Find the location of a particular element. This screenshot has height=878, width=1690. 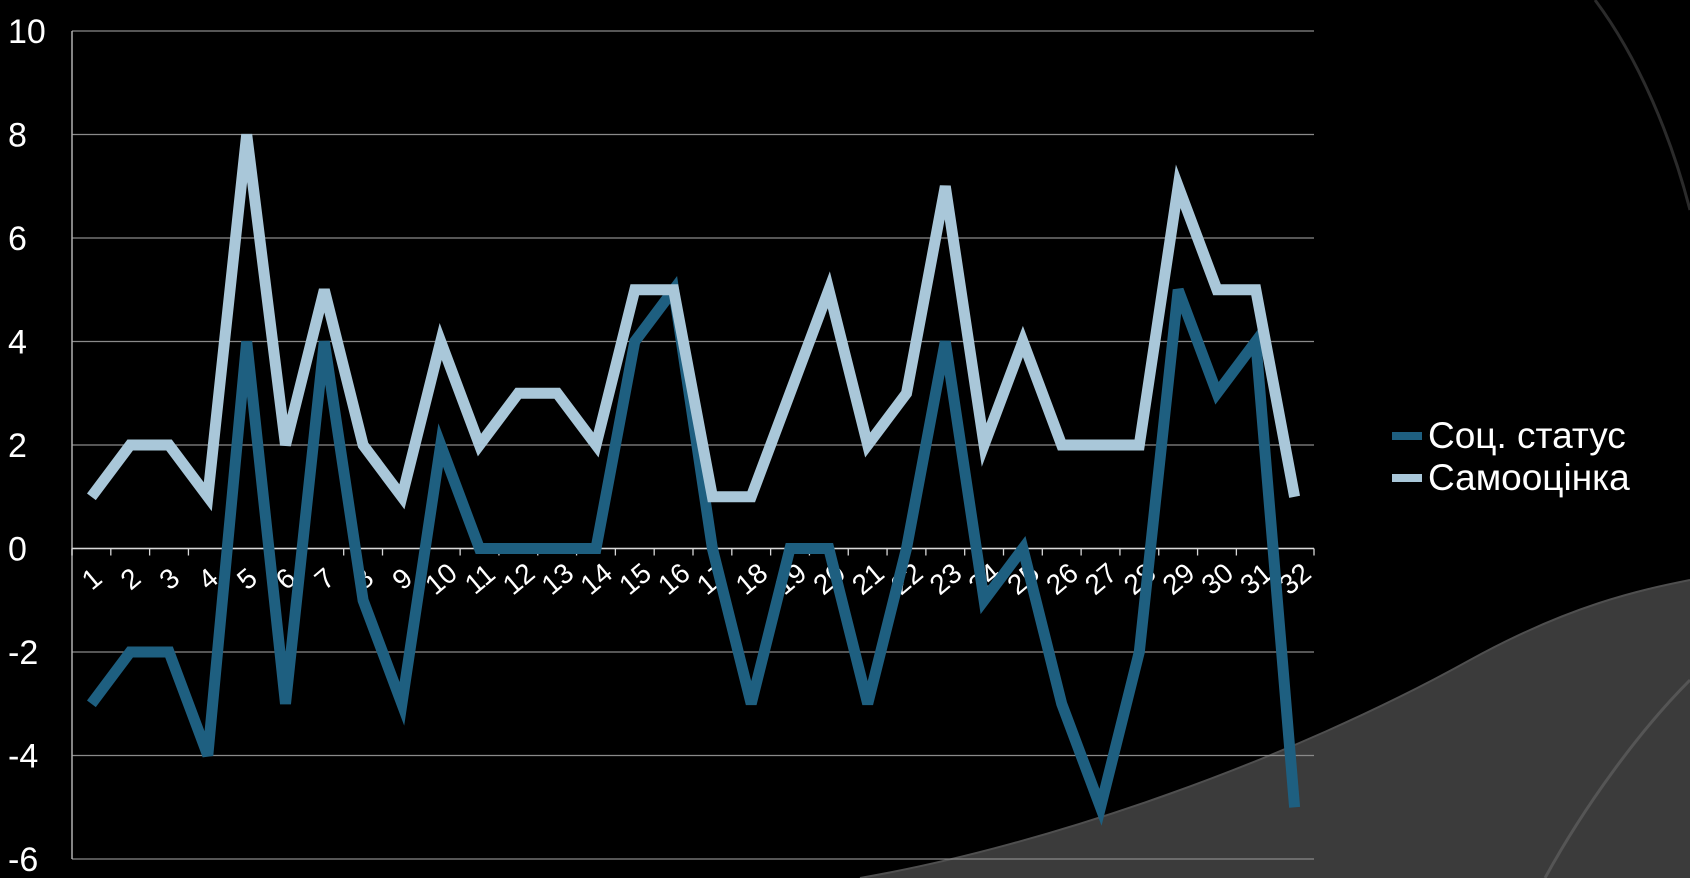

y-tick-label: -6 is located at coordinates (23, 859).